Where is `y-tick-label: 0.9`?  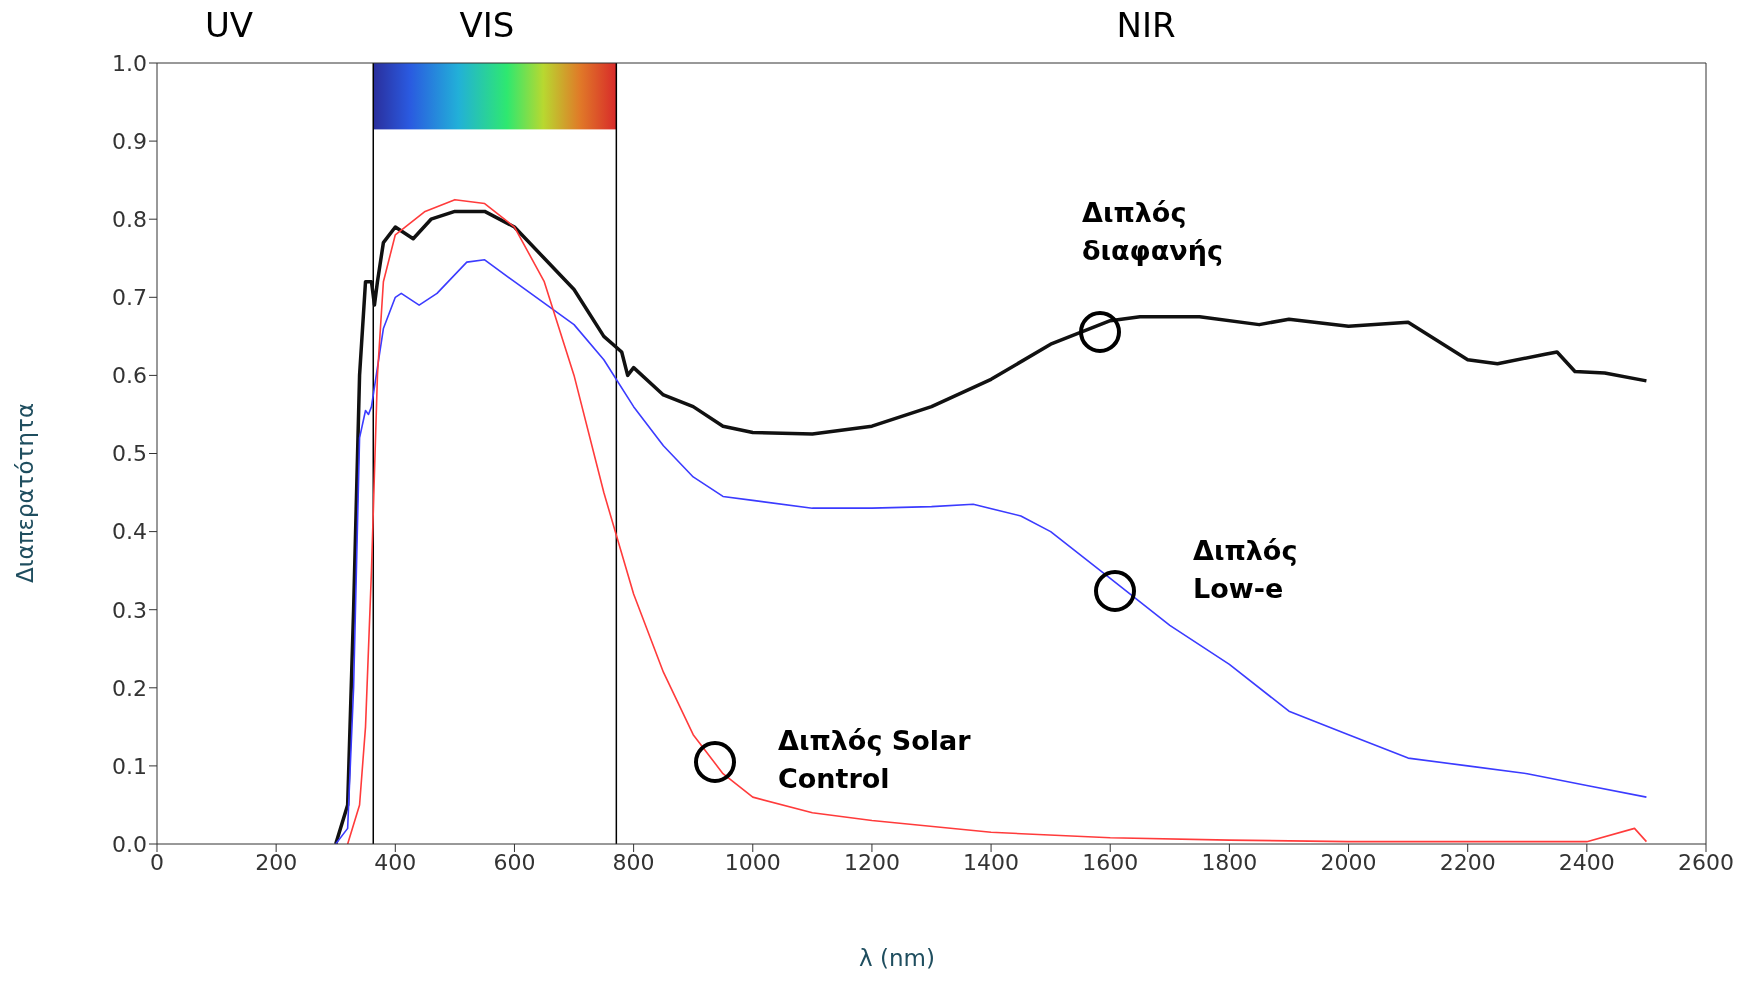
y-tick-label: 0.9 is located at coordinates (129, 141).